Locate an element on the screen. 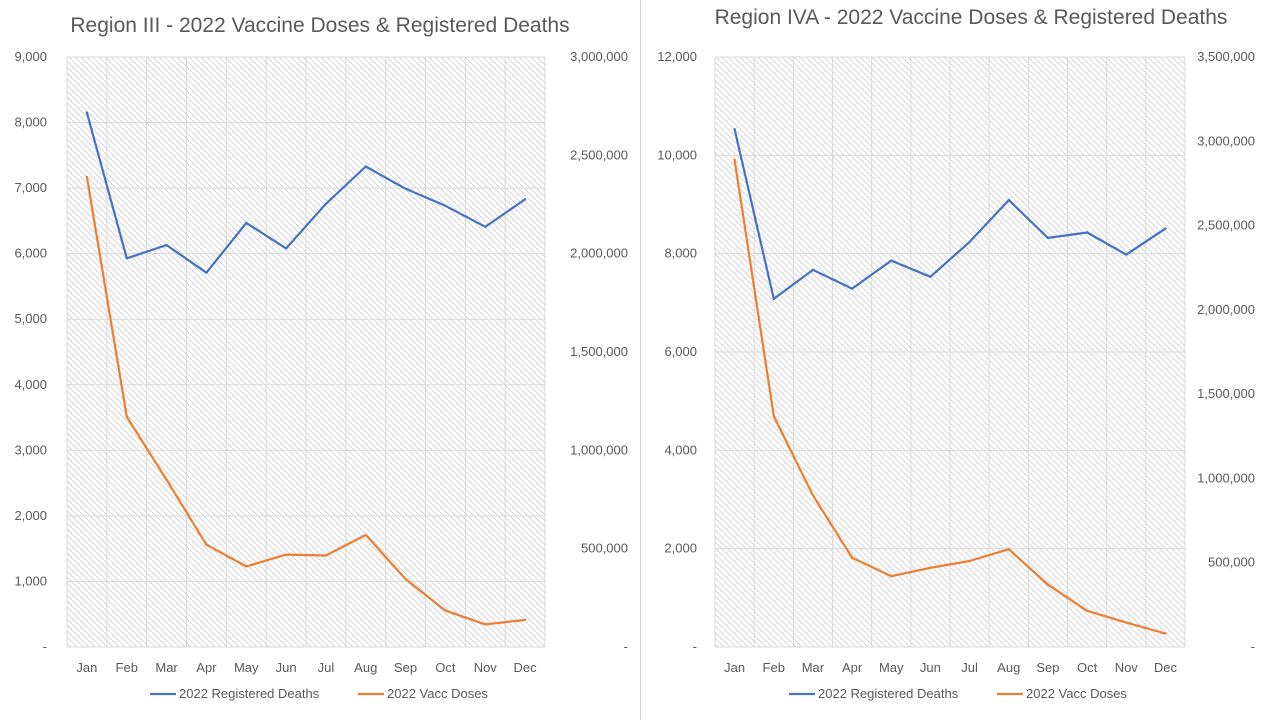  y-left-tick-label: 3,000 is located at coordinates (30, 449).